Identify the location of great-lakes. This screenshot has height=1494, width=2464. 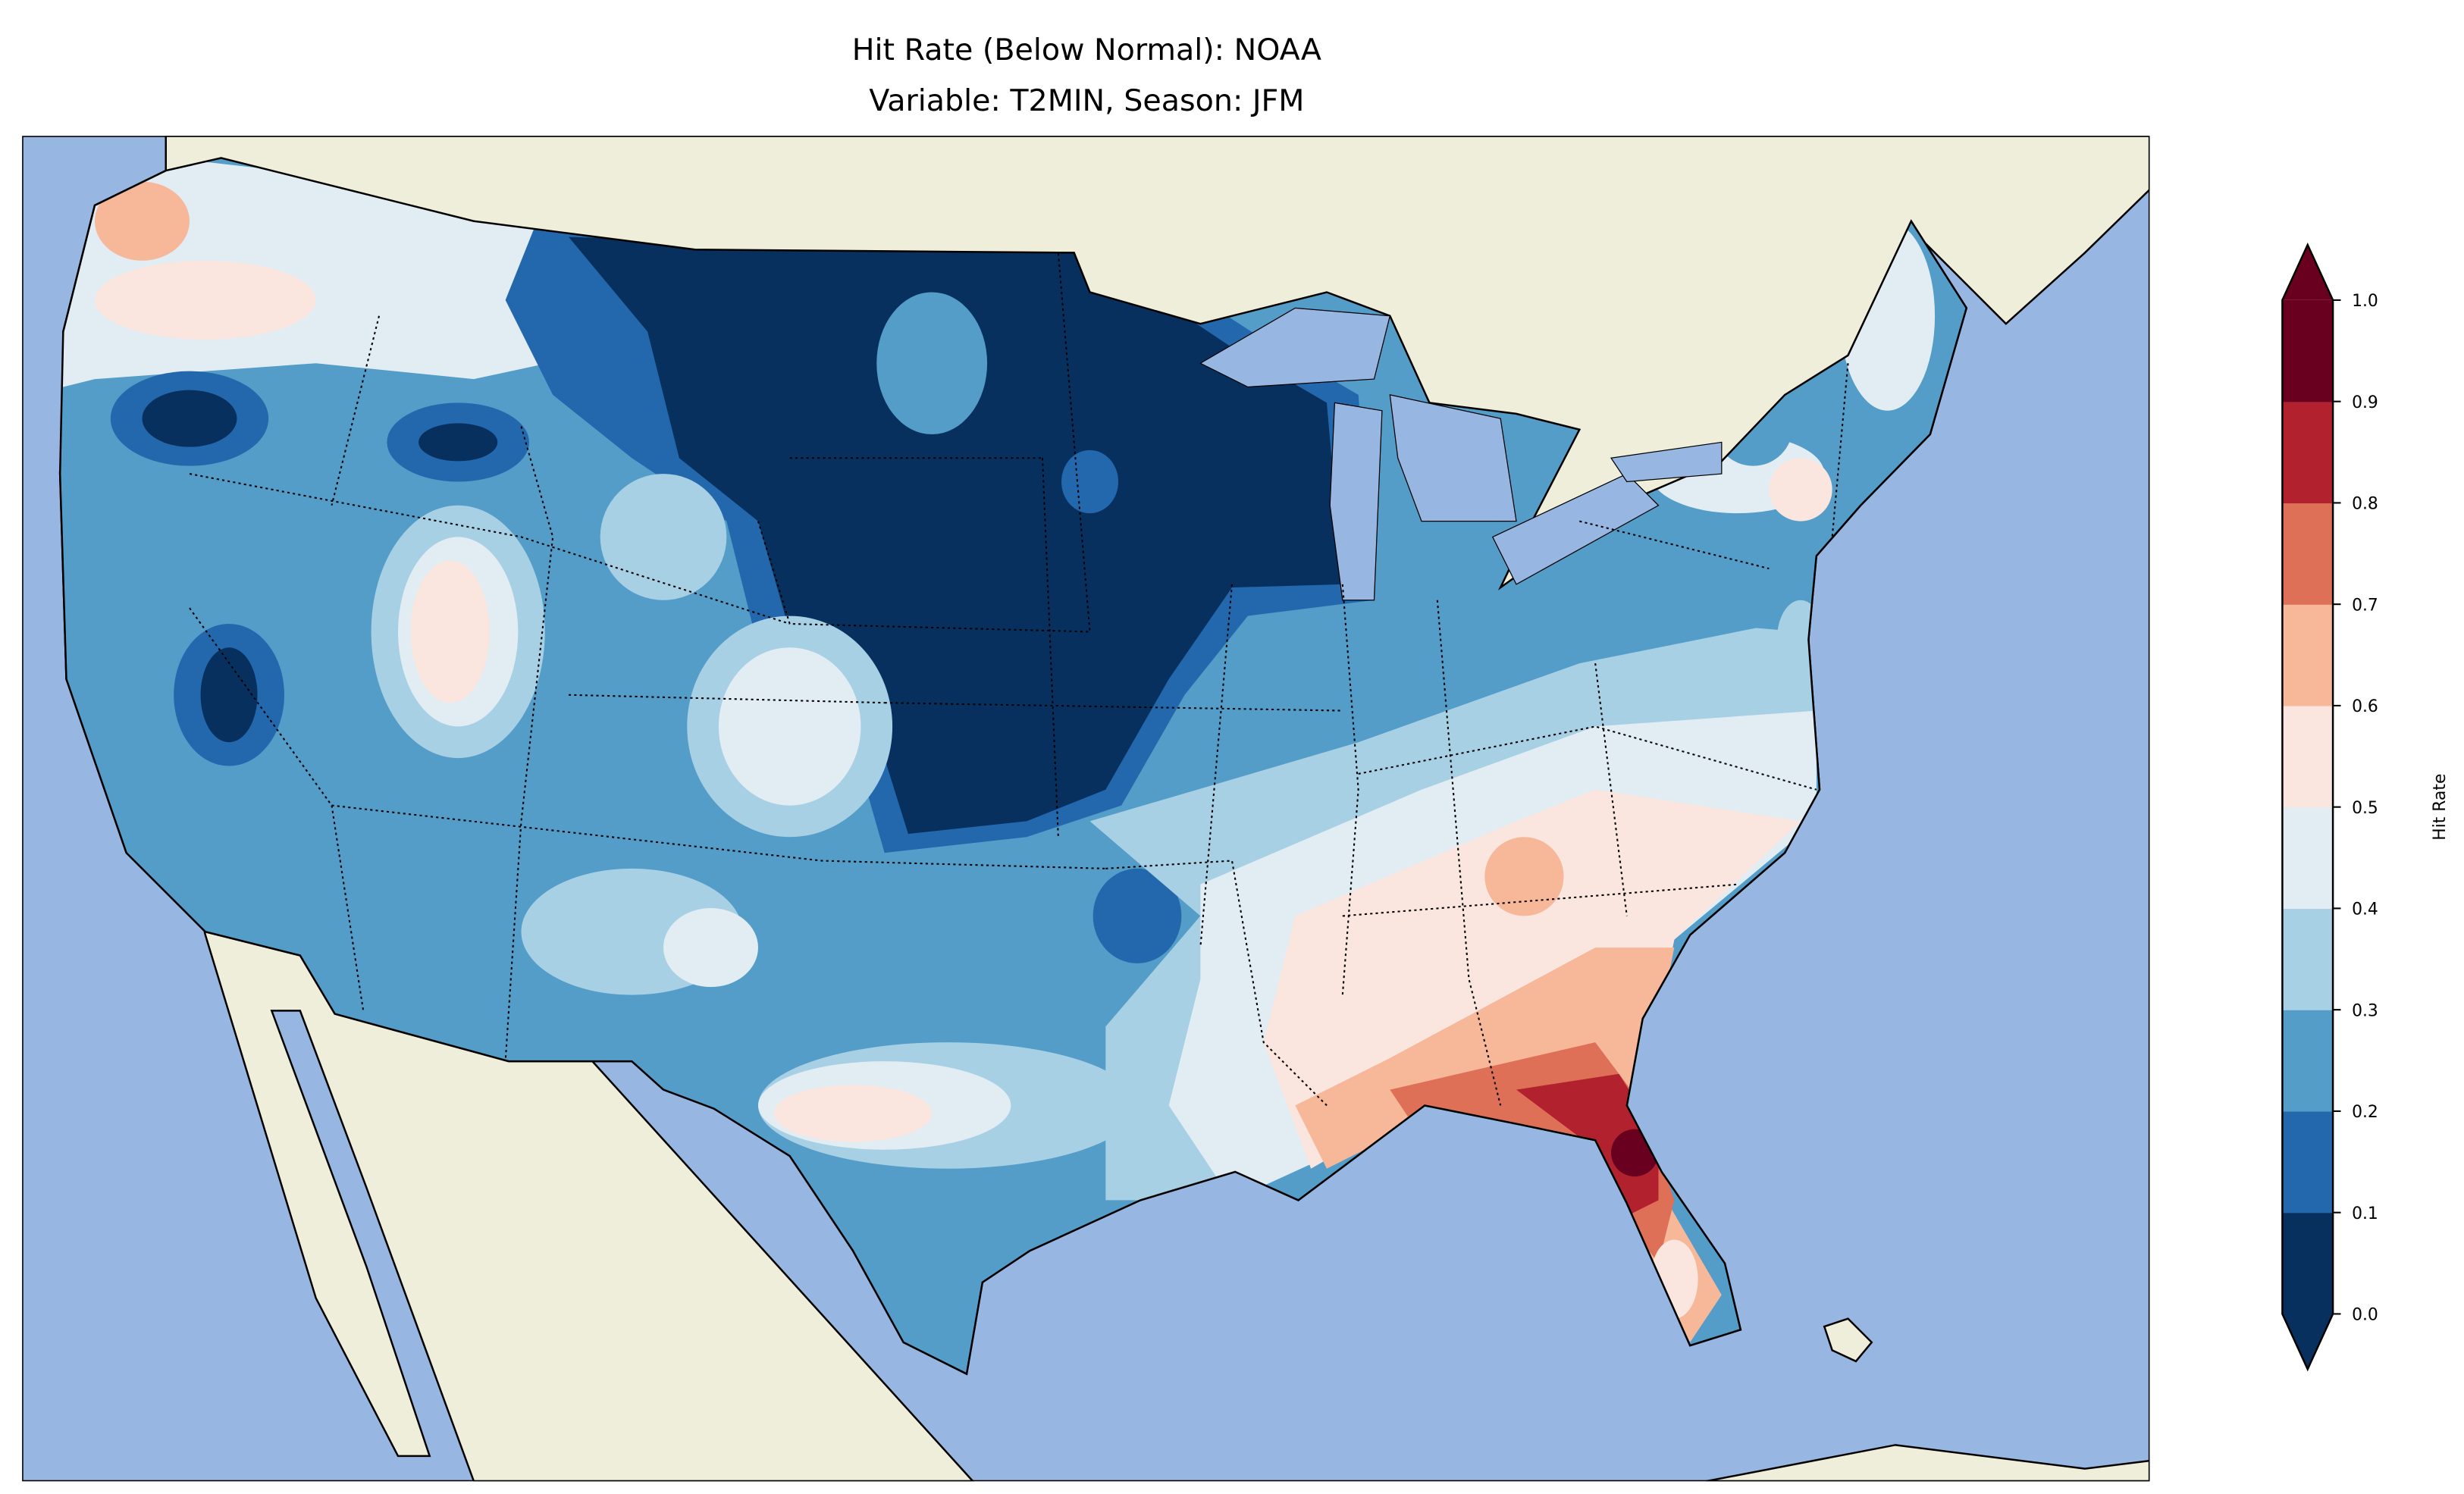
(1461, 454).